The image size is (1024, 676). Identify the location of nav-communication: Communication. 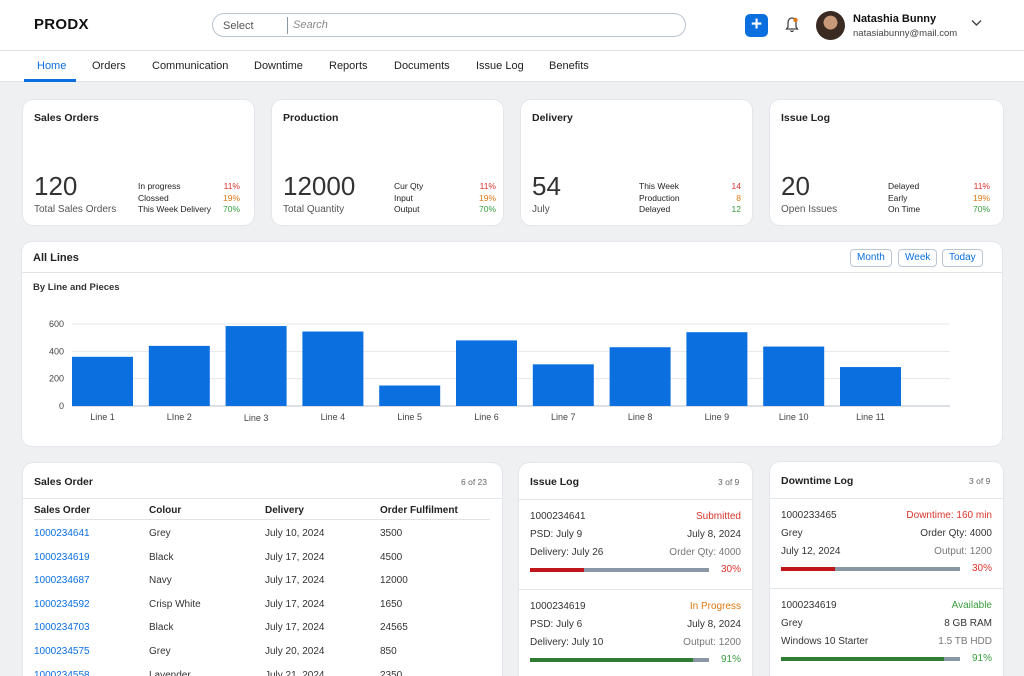
(190, 66).